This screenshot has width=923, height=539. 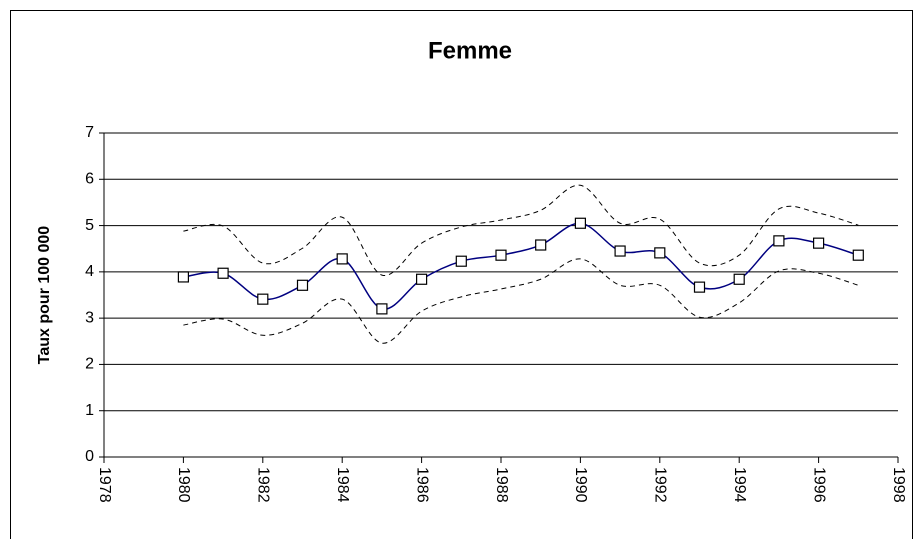 What do you see at coordinates (89, 456) in the screenshot?
I see `y-tick-label: 0` at bounding box center [89, 456].